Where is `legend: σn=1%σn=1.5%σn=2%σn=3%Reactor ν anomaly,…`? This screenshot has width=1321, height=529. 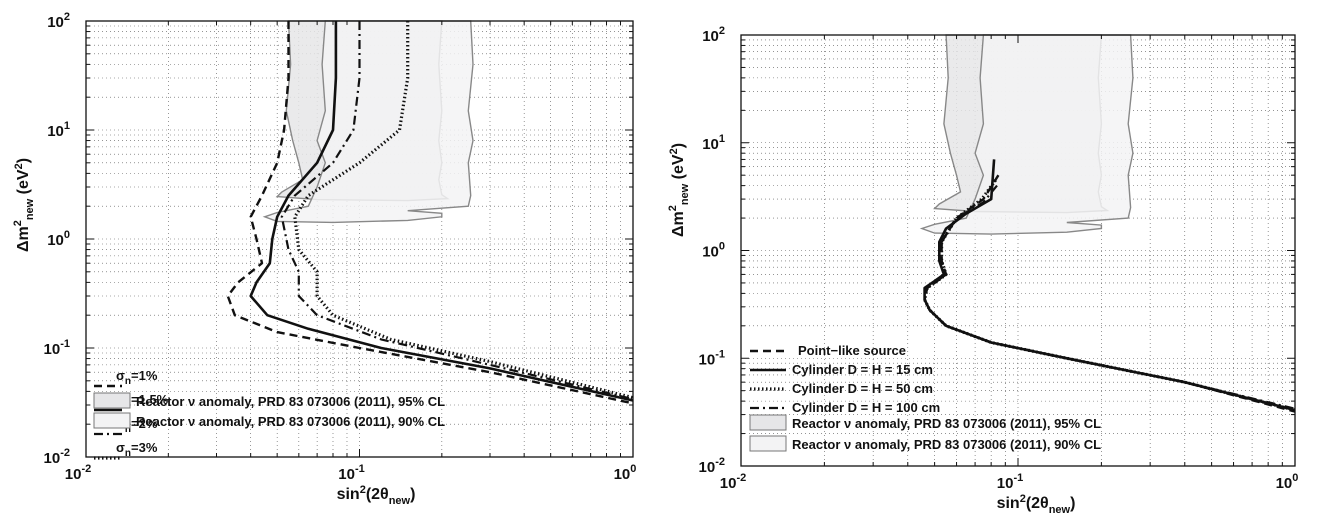
legend: σn=1%σn=1.5%σn=2%σn=3%Reactor ν anomaly,… is located at coordinates (269, 414).